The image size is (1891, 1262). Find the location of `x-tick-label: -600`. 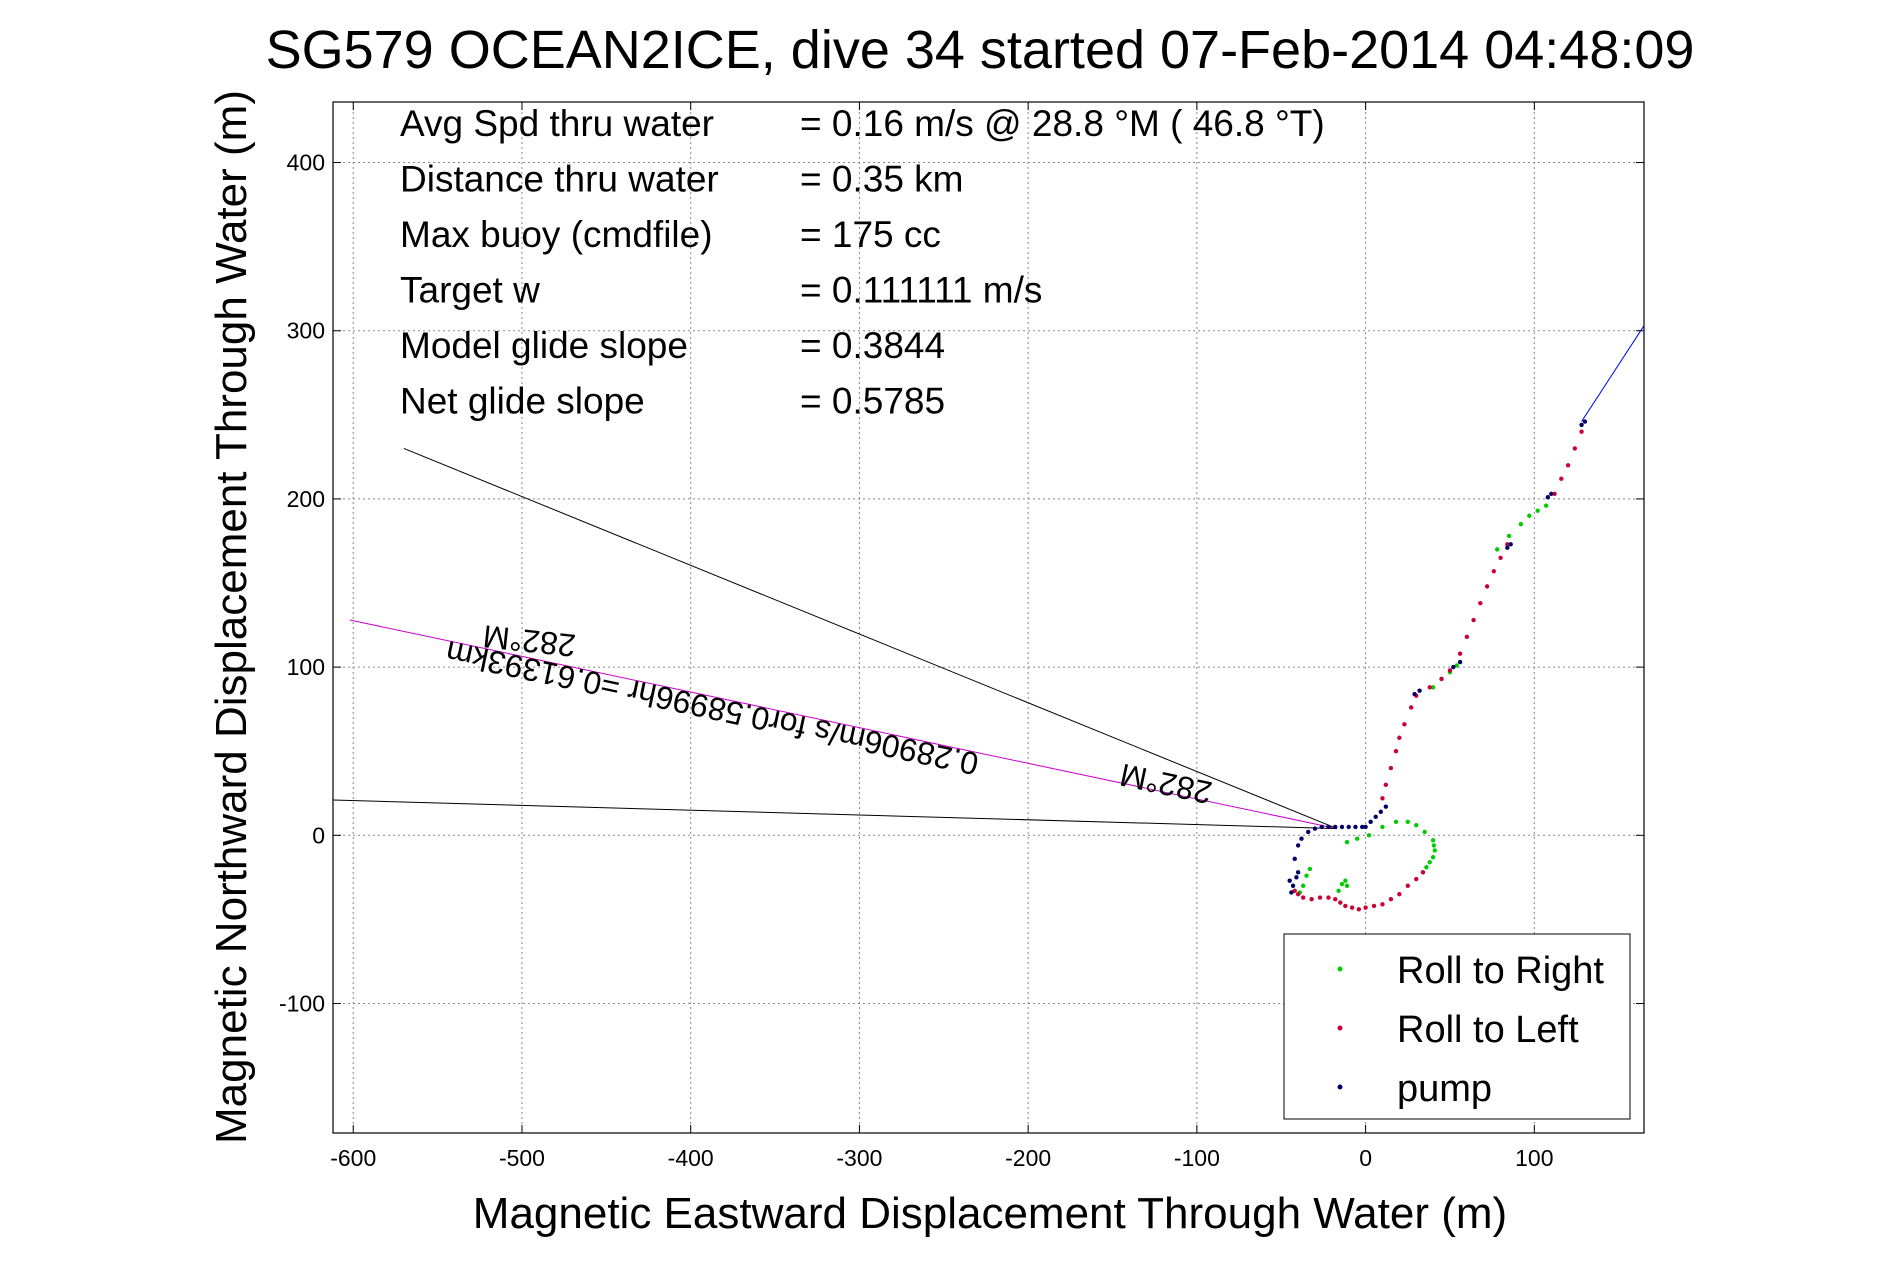

x-tick-label: -600 is located at coordinates (353, 1158).